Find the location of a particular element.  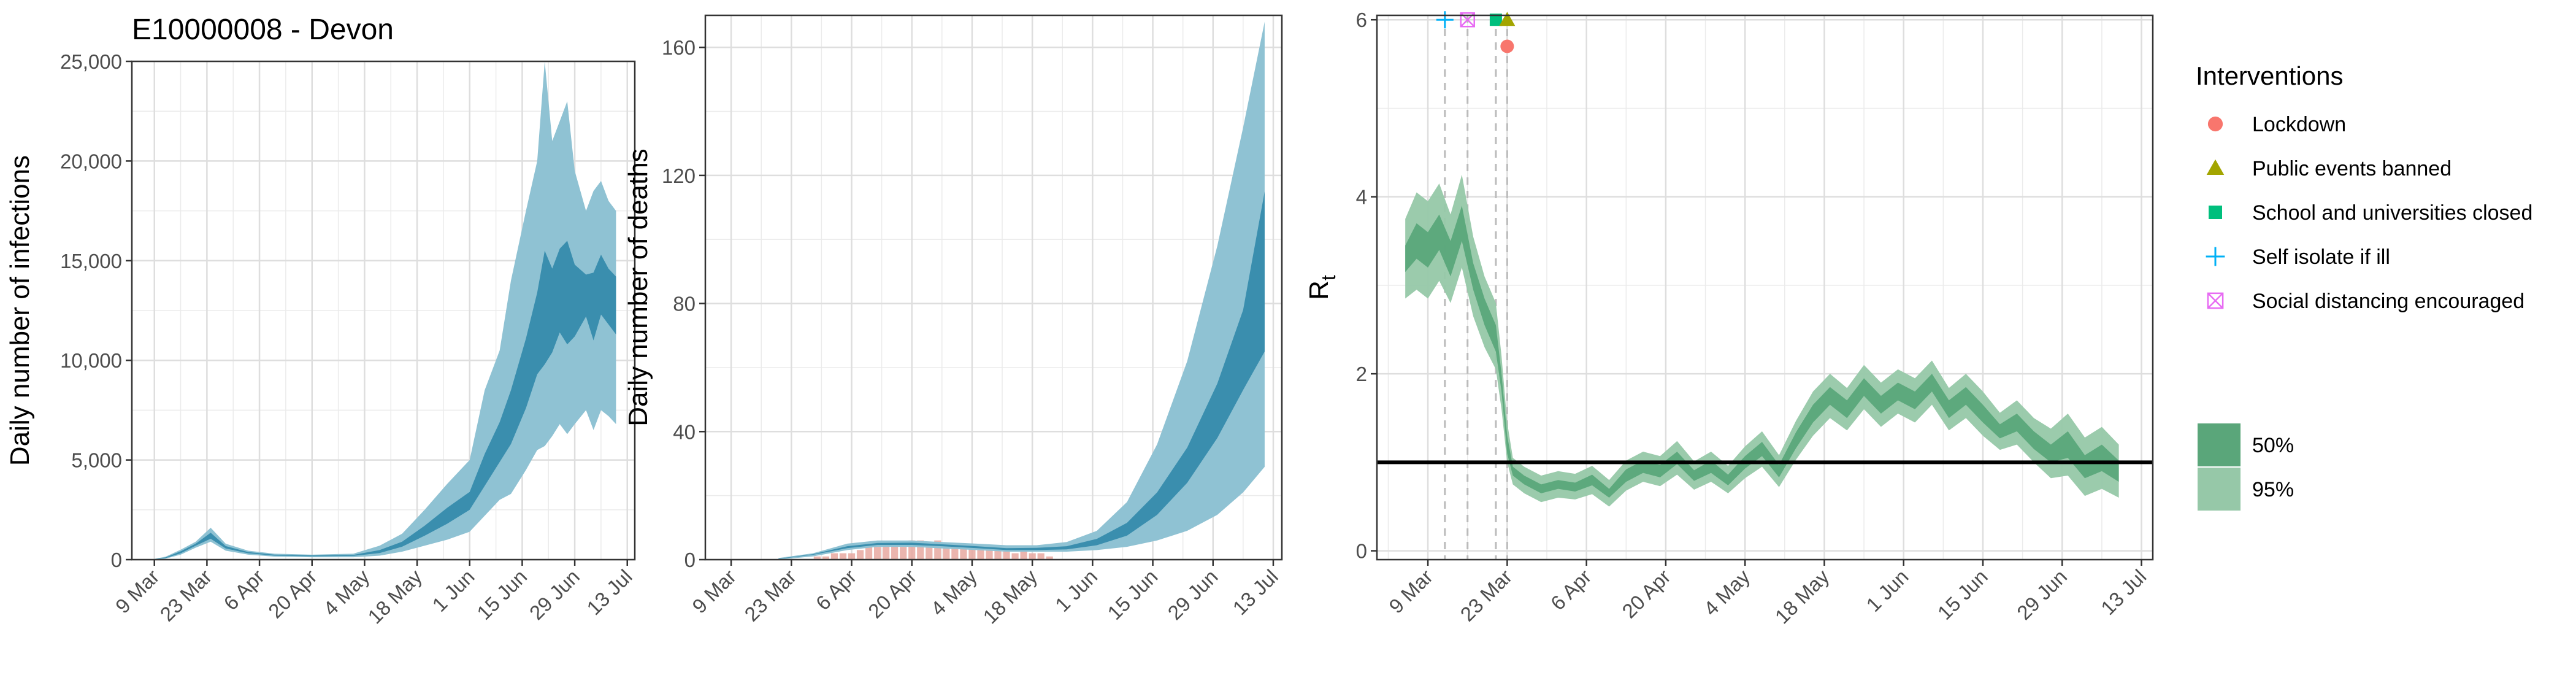

panel-border is located at coordinates (383, 310).